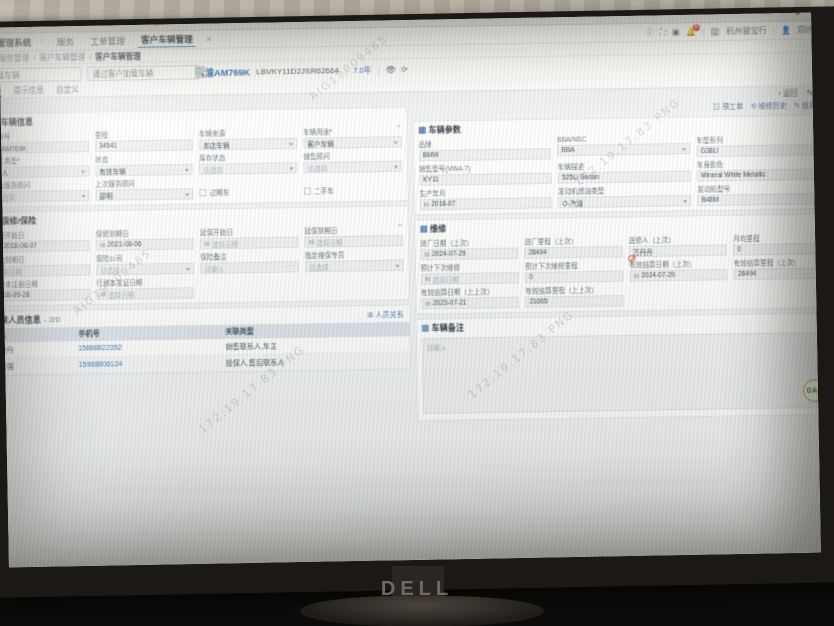  What do you see at coordinates (678, 251) in the screenshot?
I see `field-value: 万丹丹` at bounding box center [678, 251].